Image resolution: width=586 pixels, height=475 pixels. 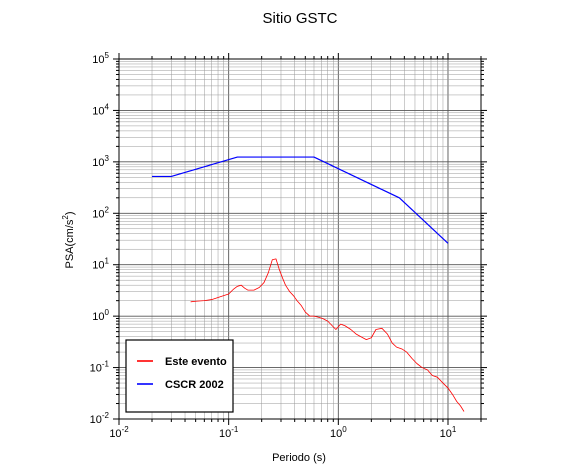 I want to click on y-axis-title-exp: 2, so click(x=65, y=217).